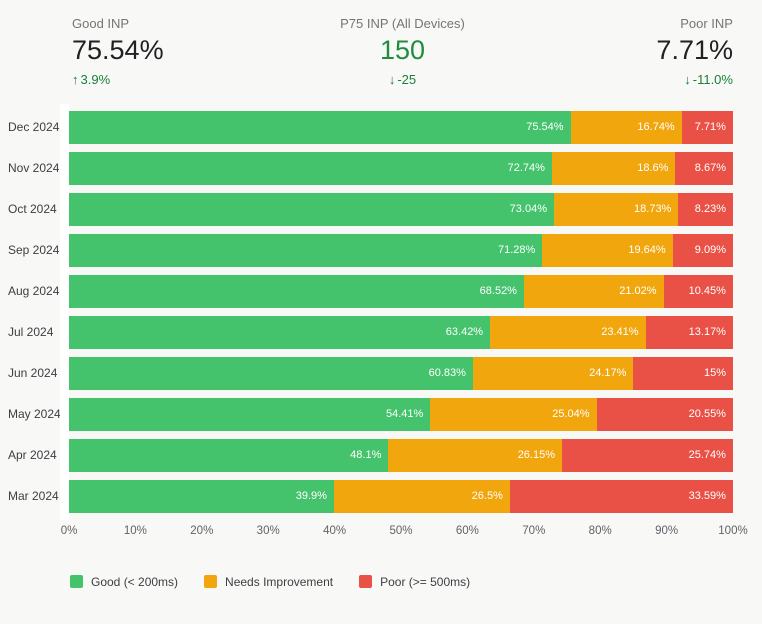 This screenshot has width=762, height=624. I want to click on bar-segment-needs-improvement: 18.6%, so click(613, 168).